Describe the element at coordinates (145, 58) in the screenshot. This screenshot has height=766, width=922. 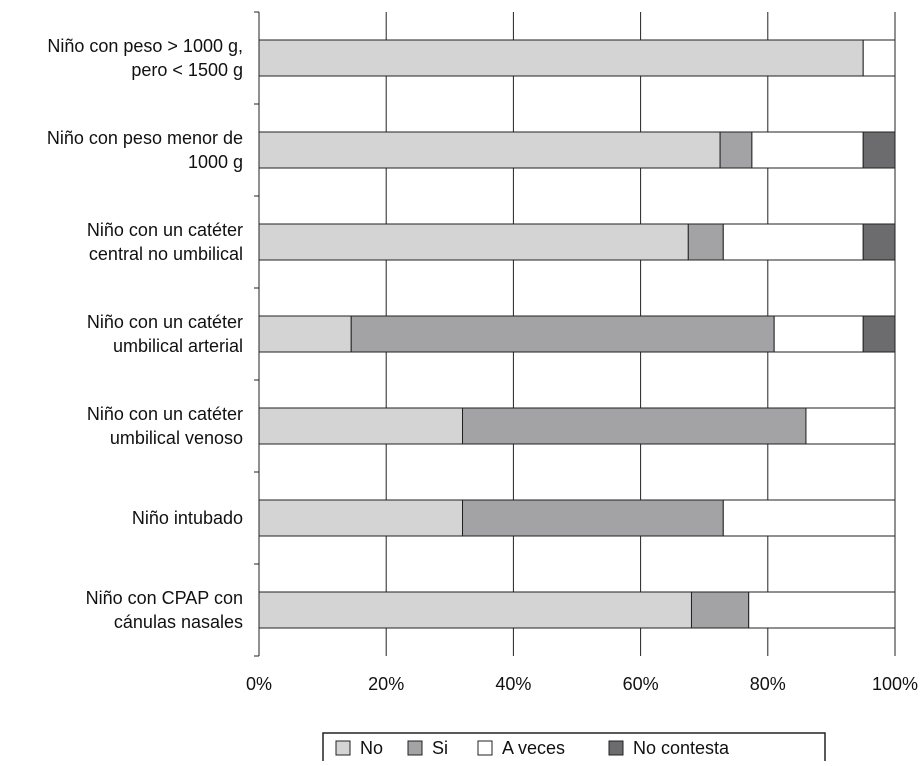
I see `category-label: Niño con peso > 1000 g, pero < 1500 g` at that location.